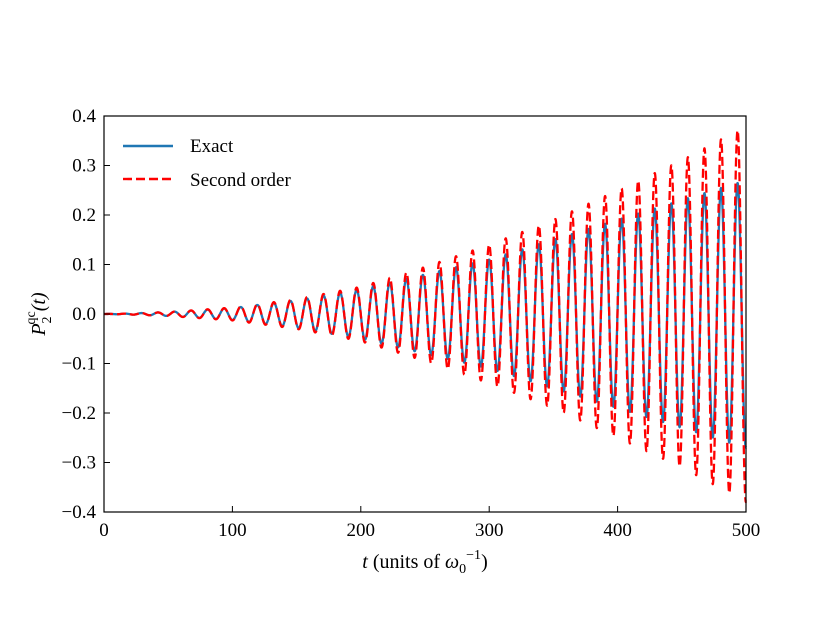 This screenshot has width=830, height=623. What do you see at coordinates (47, 319) in the screenshot?
I see `y-axis-sub: 2` at bounding box center [47, 319].